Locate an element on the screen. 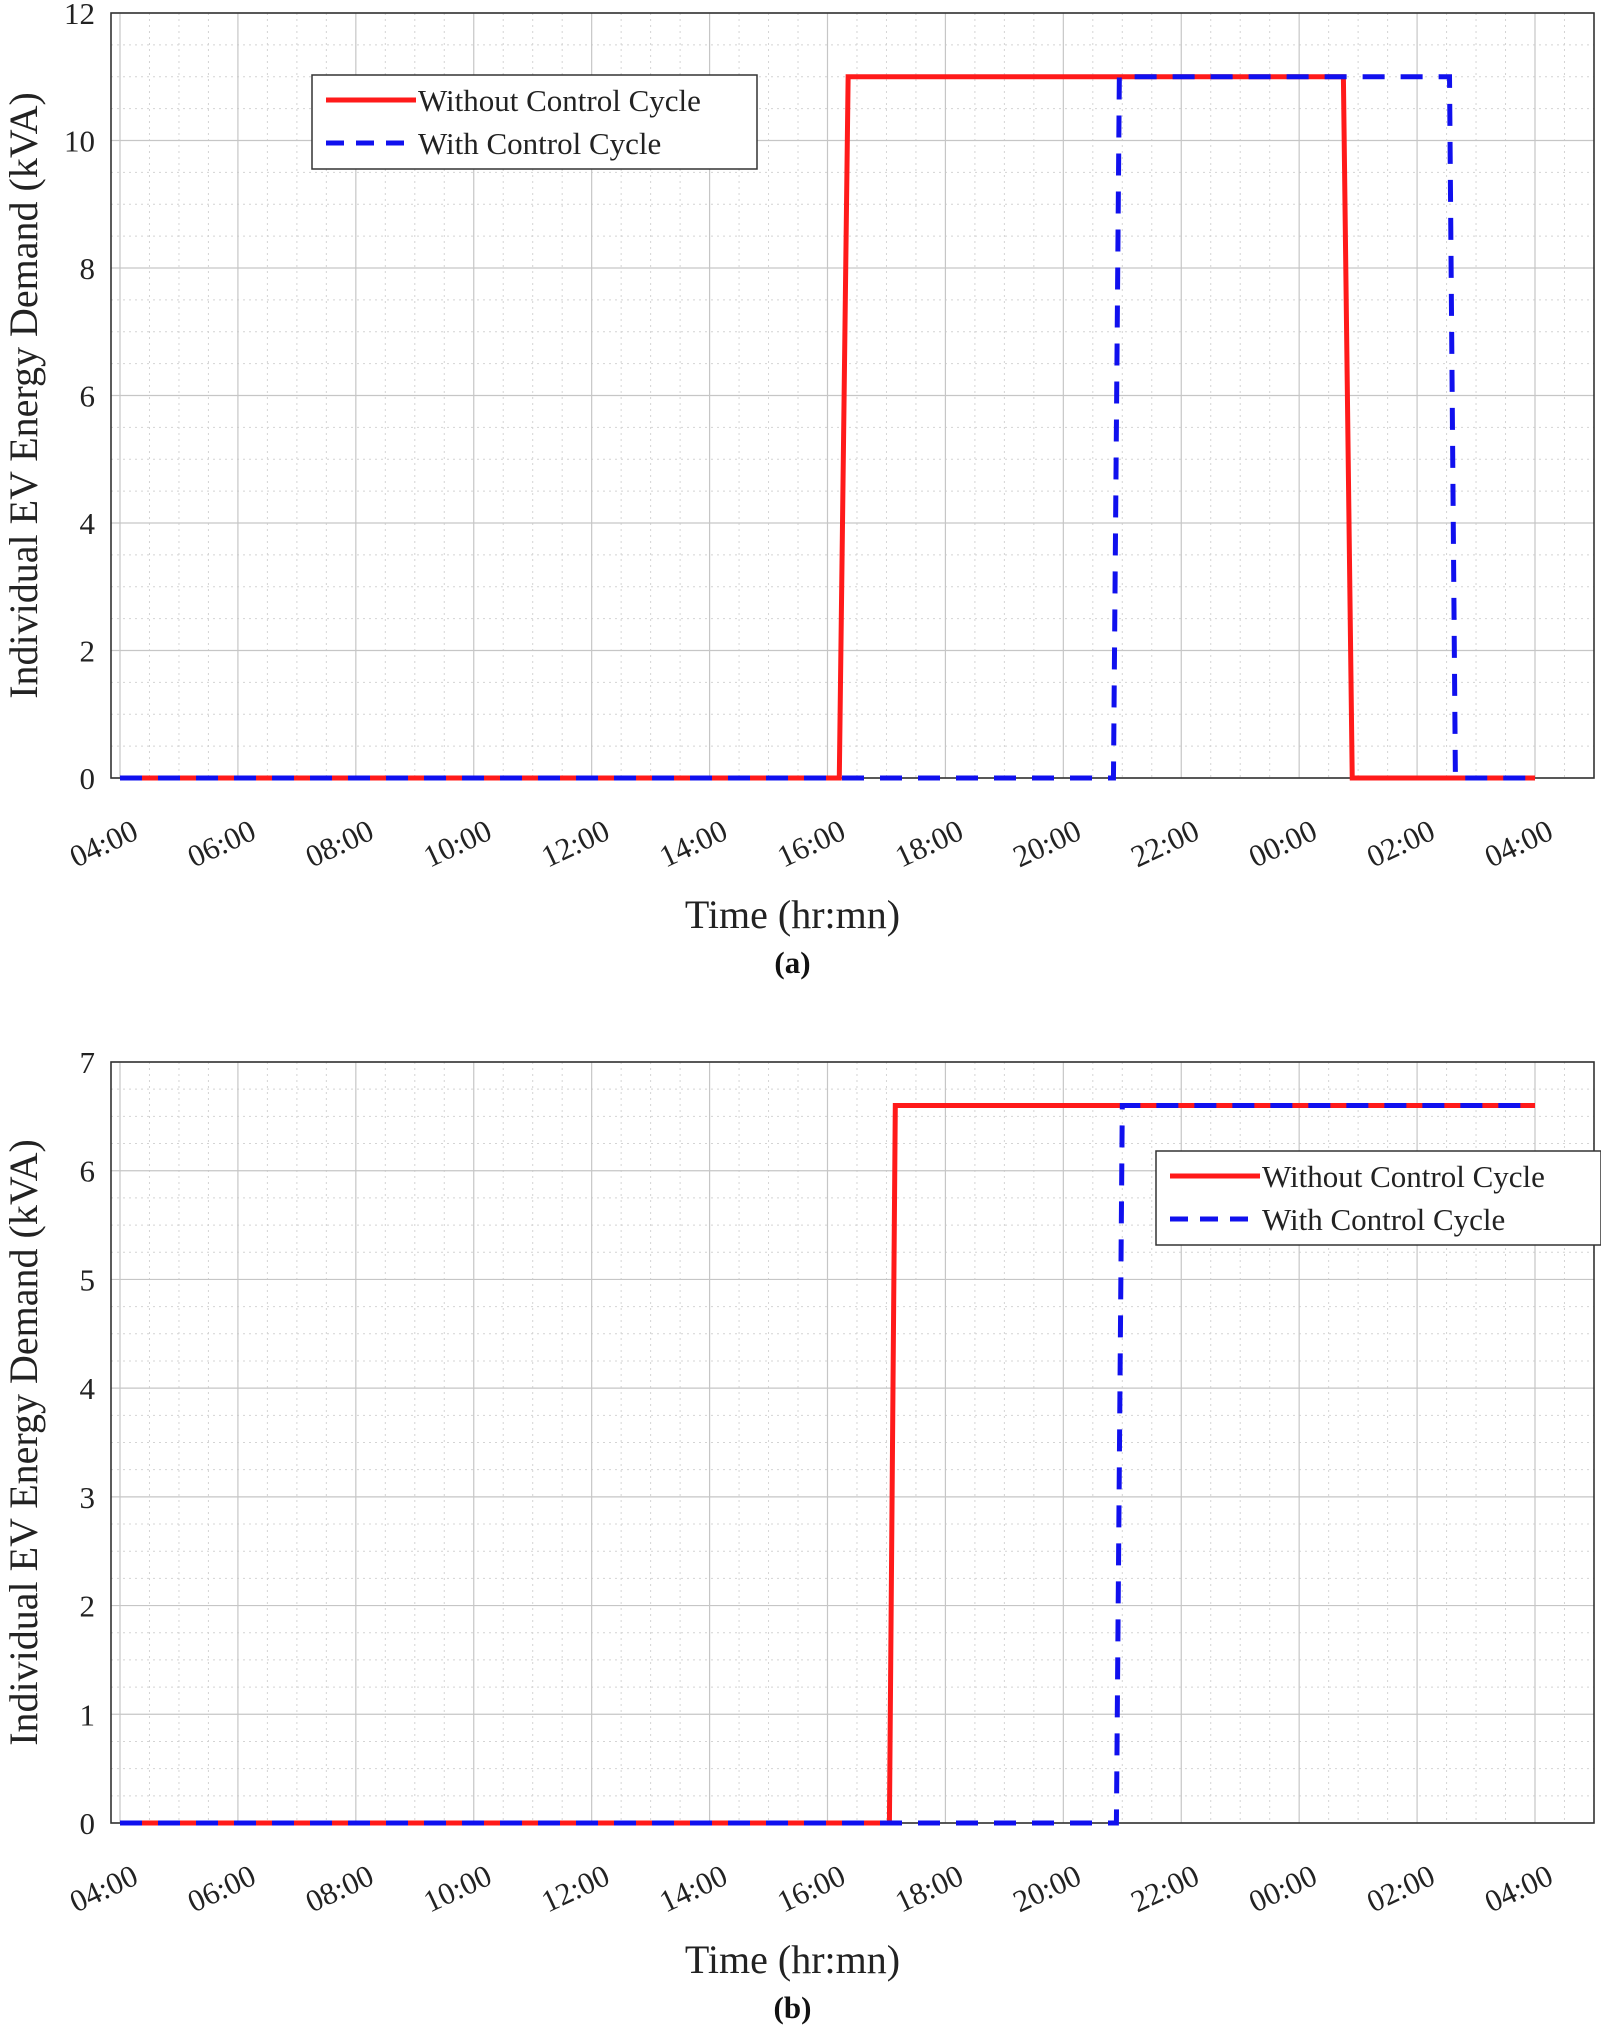 This screenshot has width=1601, height=2031. chart-caption: (b) is located at coordinates (793, 2007).